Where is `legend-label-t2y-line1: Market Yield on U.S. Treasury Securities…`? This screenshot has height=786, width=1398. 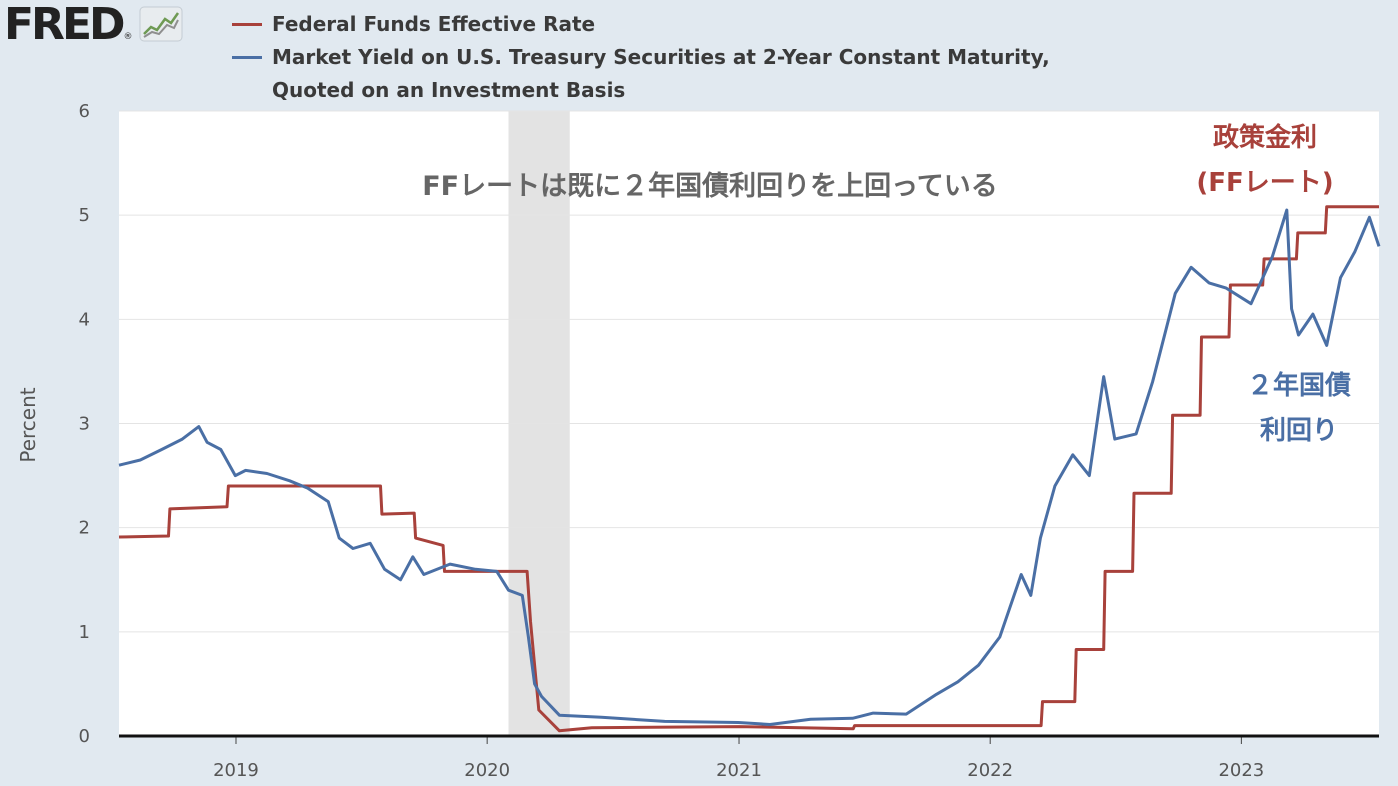 legend-label-t2y-line1: Market Yield on U.S. Treasury Securities… is located at coordinates (661, 57).